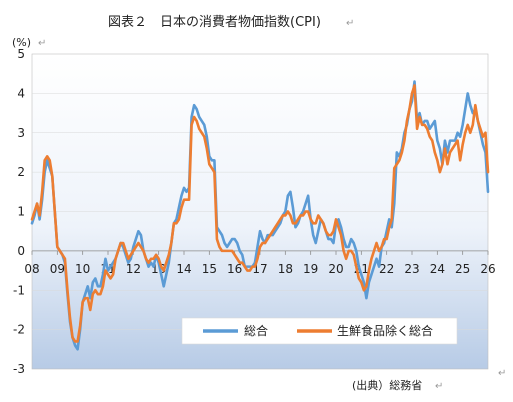 Image resolution: width=513 pixels, height=402 pixels. What do you see at coordinates (437, 269) in the screenshot?
I see `x-tick-label: 24` at bounding box center [437, 269].